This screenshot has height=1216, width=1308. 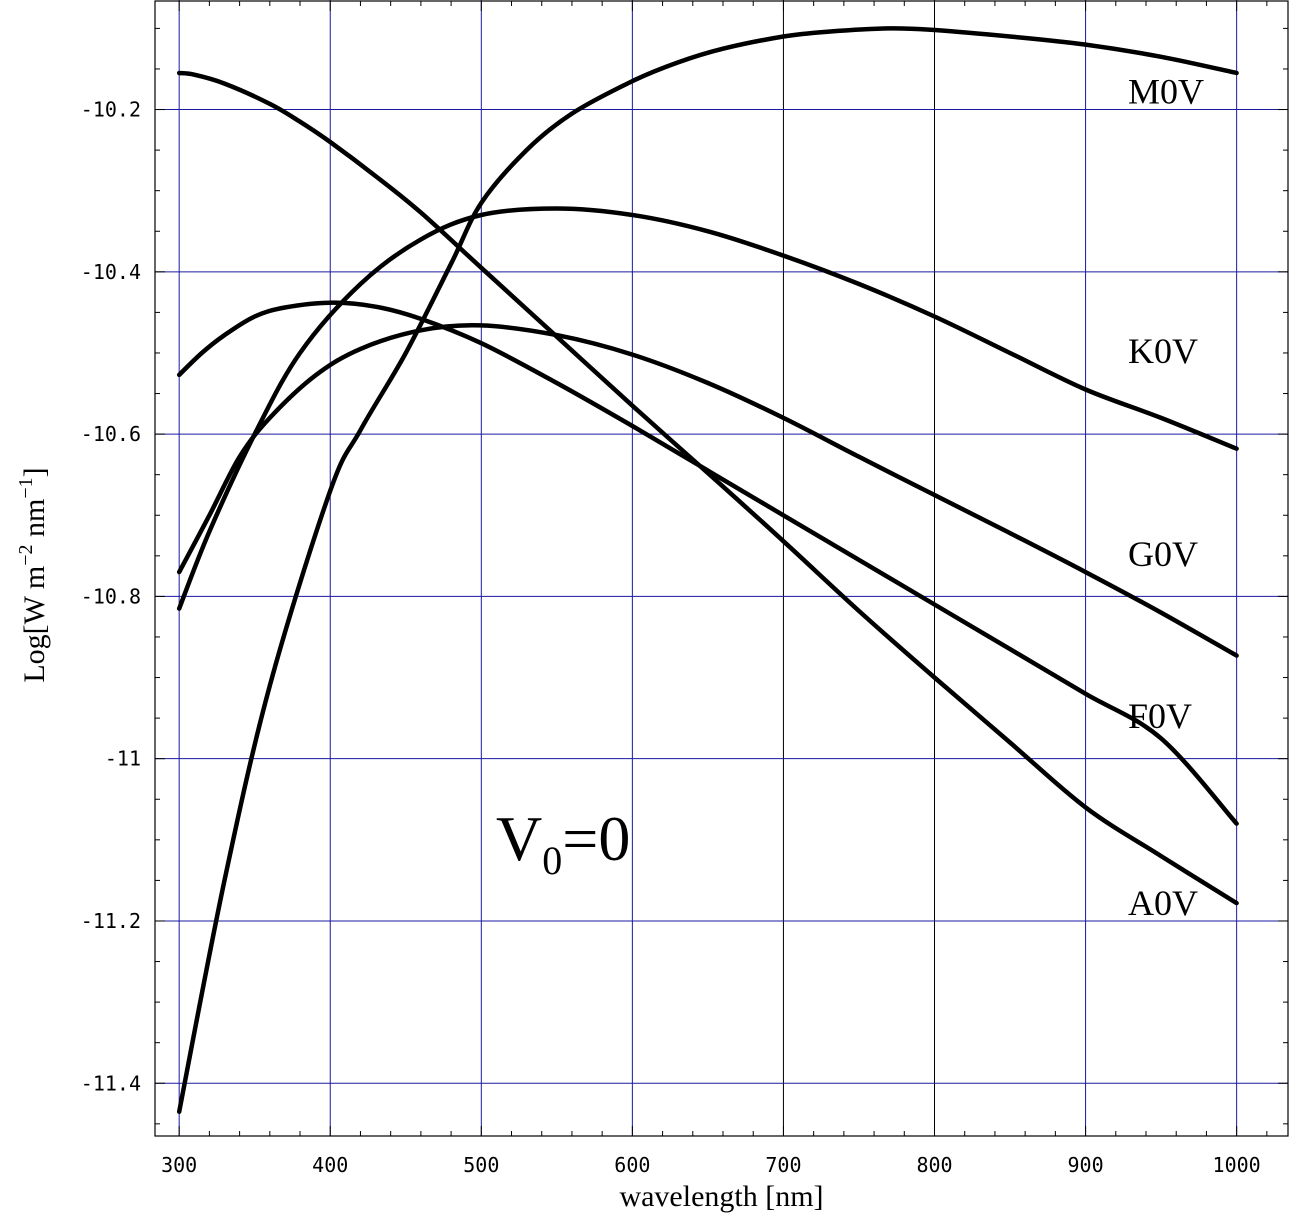 What do you see at coordinates (330, 1165) in the screenshot?
I see `x-tick-label: 400` at bounding box center [330, 1165].